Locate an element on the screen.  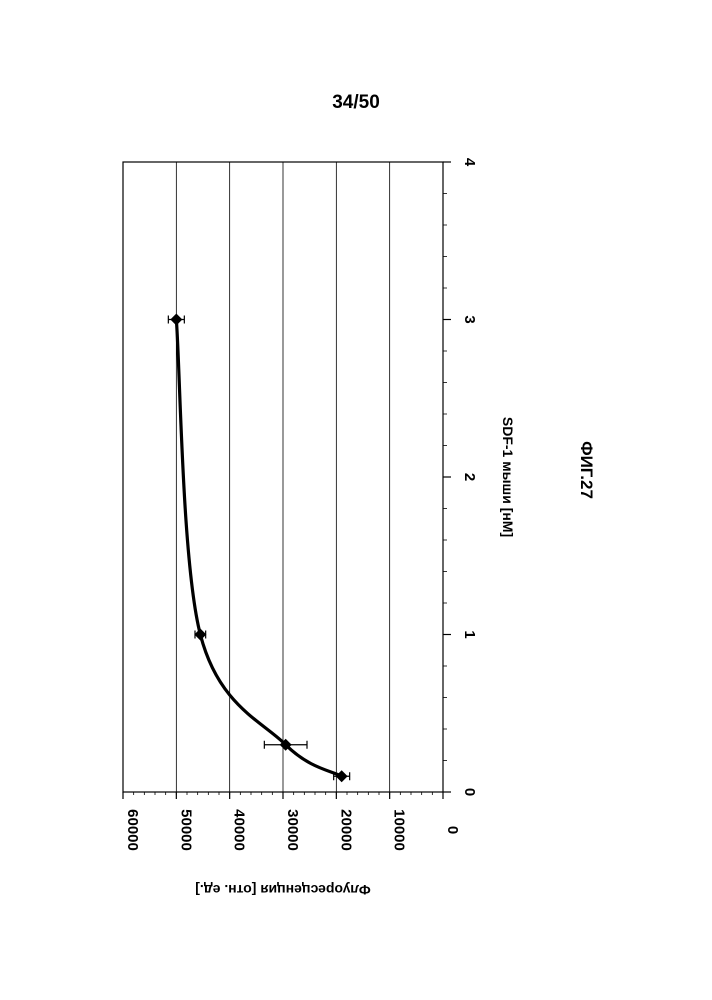
x-tick-label: 0 is located at coordinates (469, 792).